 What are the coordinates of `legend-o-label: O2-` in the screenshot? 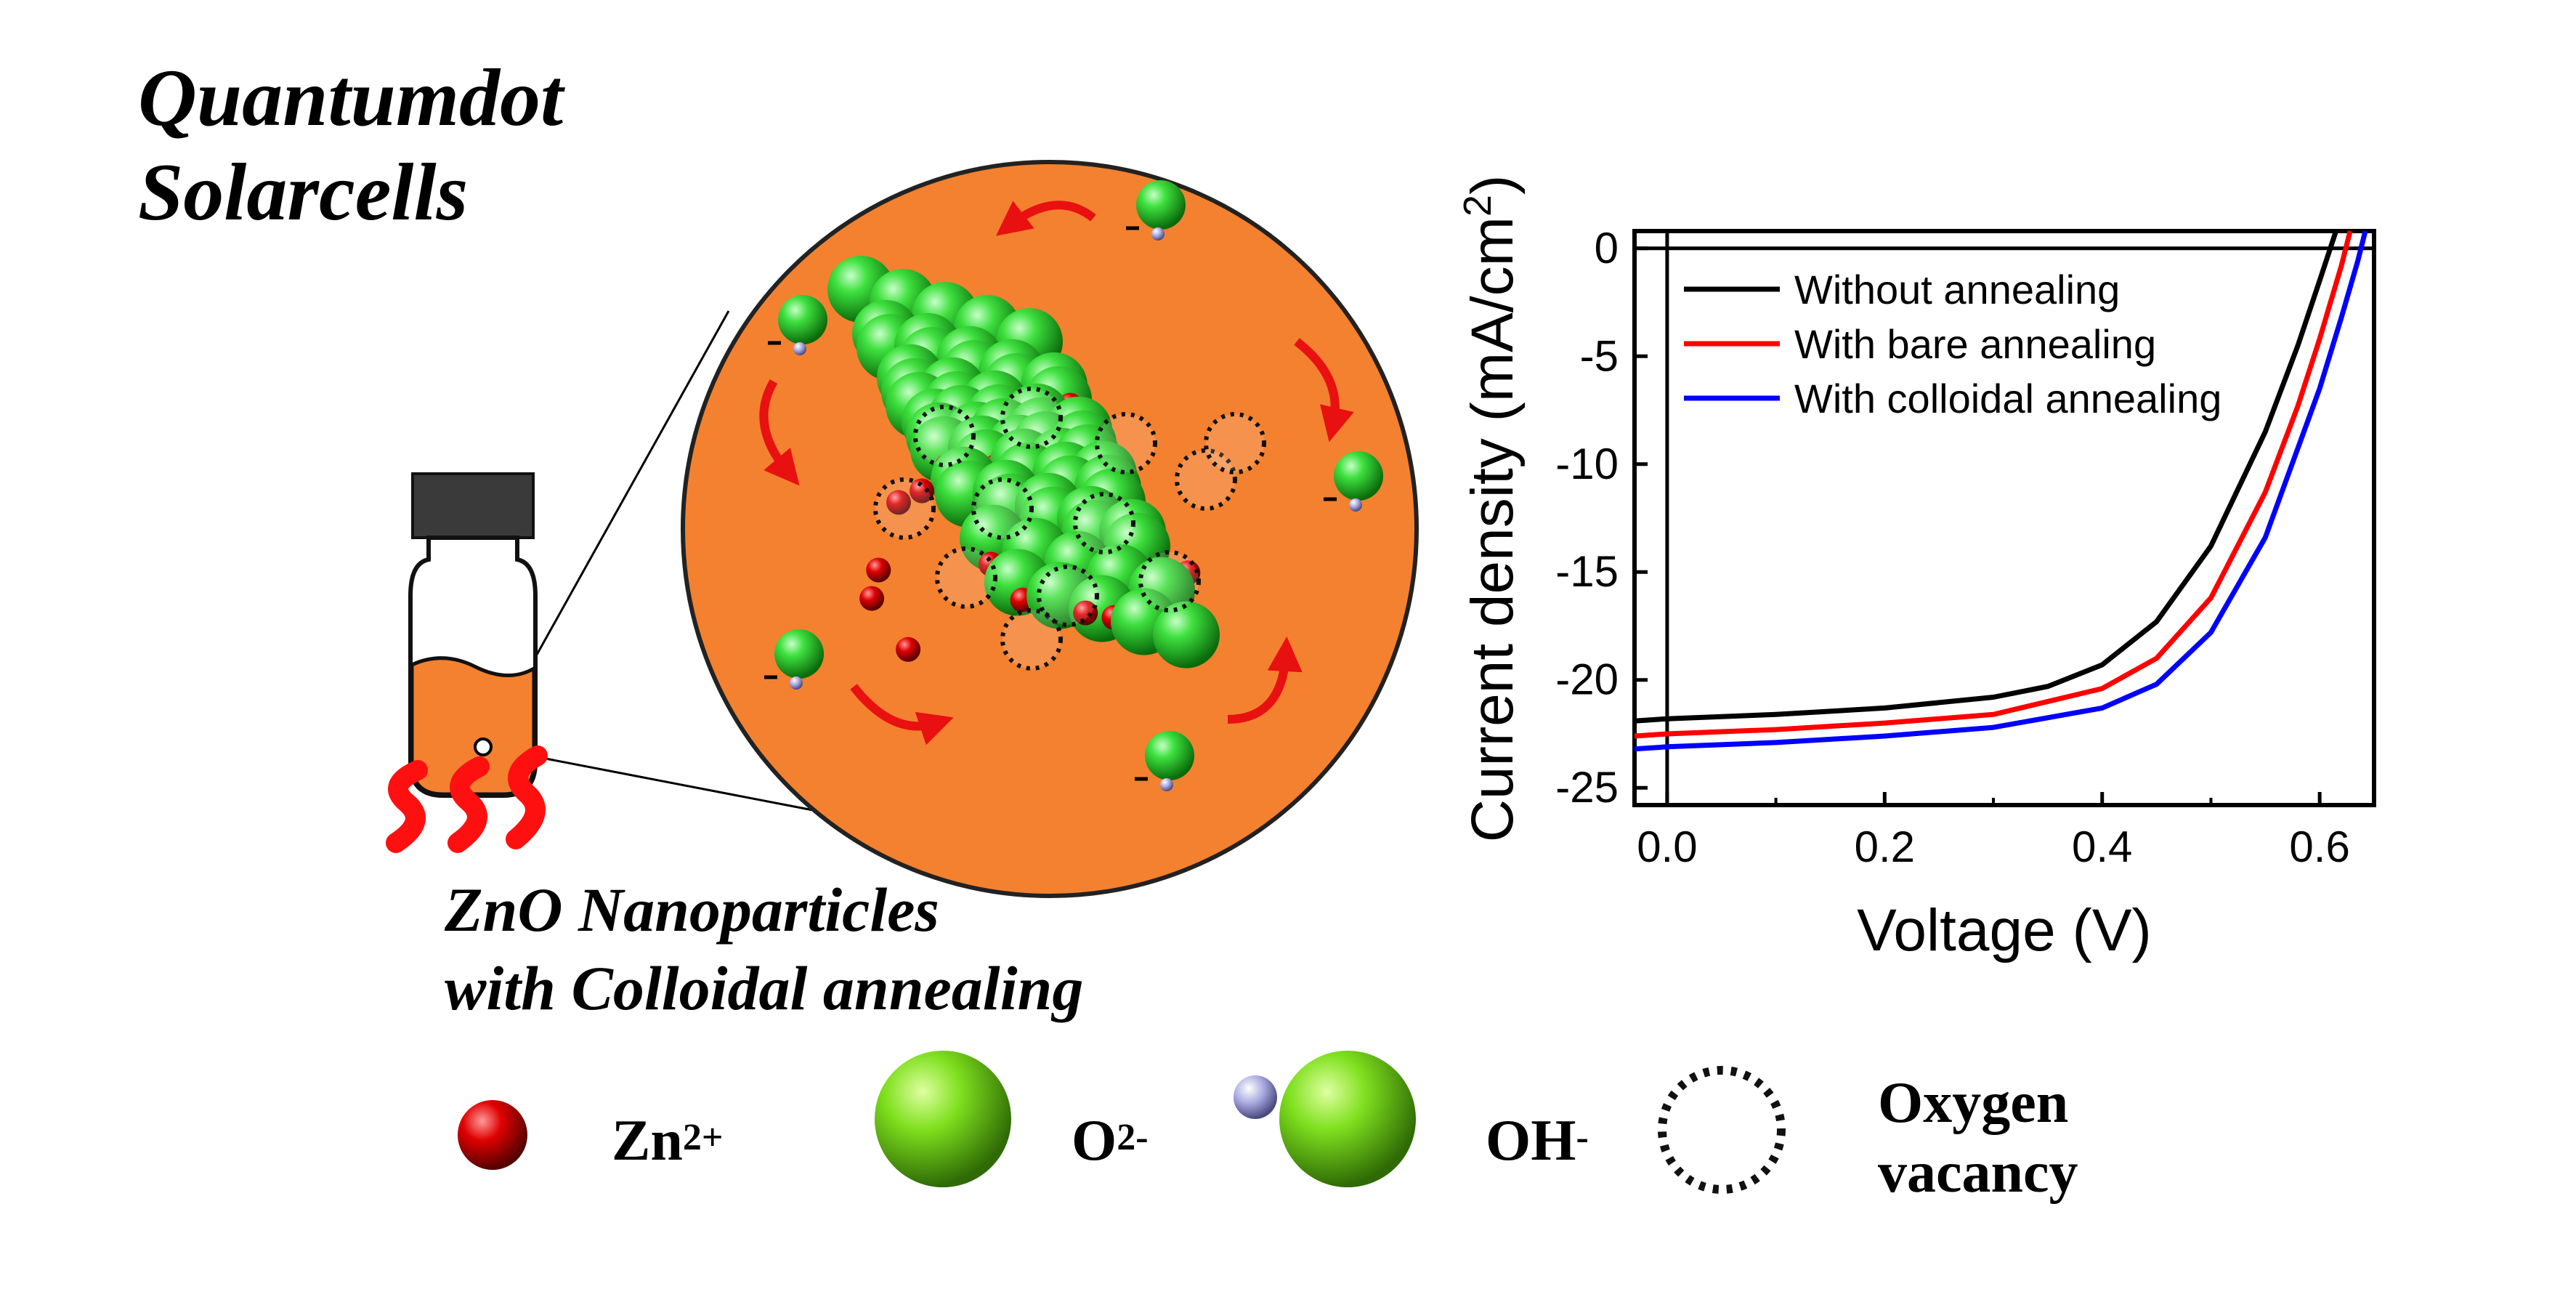 It's located at (1110, 1141).